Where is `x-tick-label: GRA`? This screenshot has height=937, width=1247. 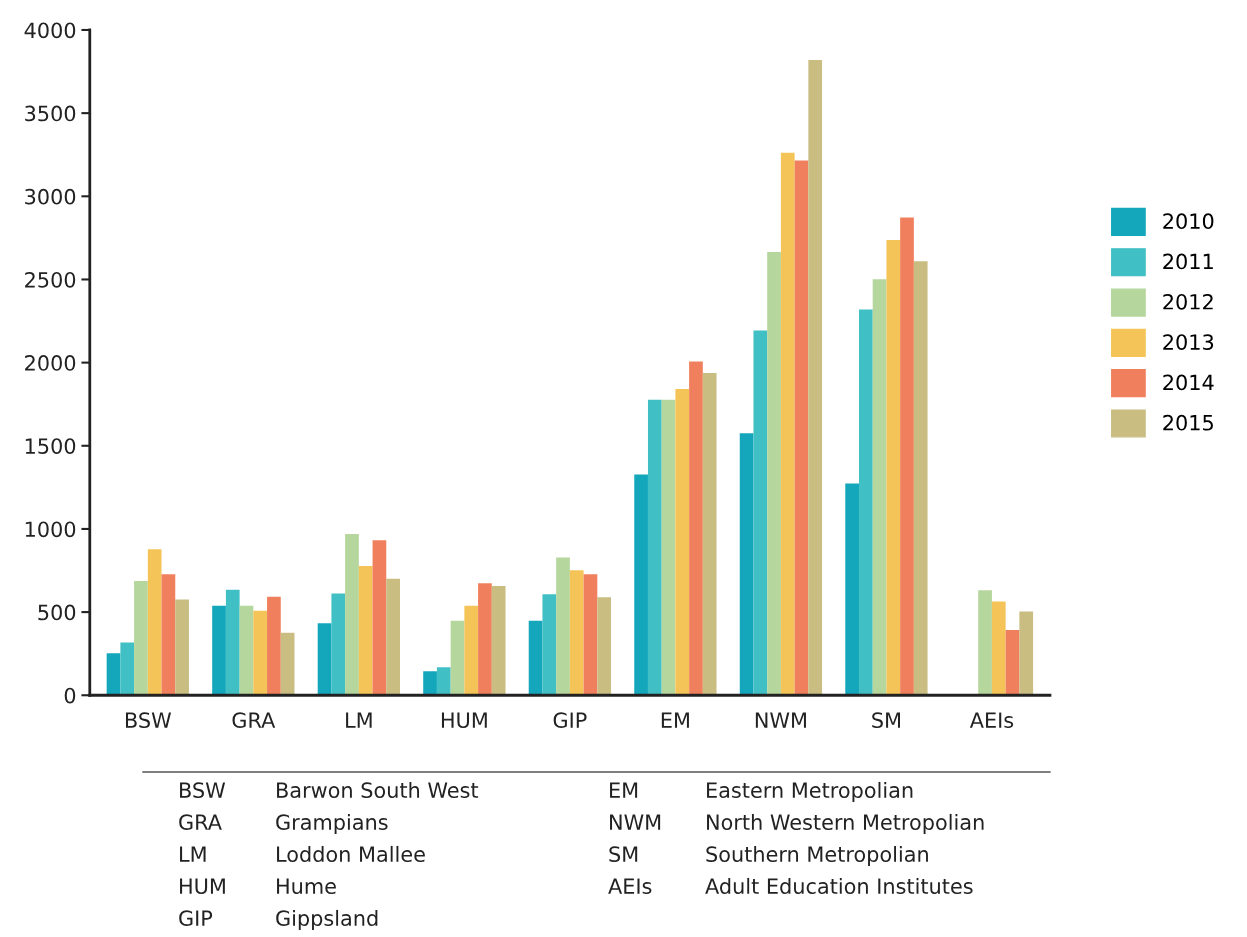
x-tick-label: GRA is located at coordinates (254, 720).